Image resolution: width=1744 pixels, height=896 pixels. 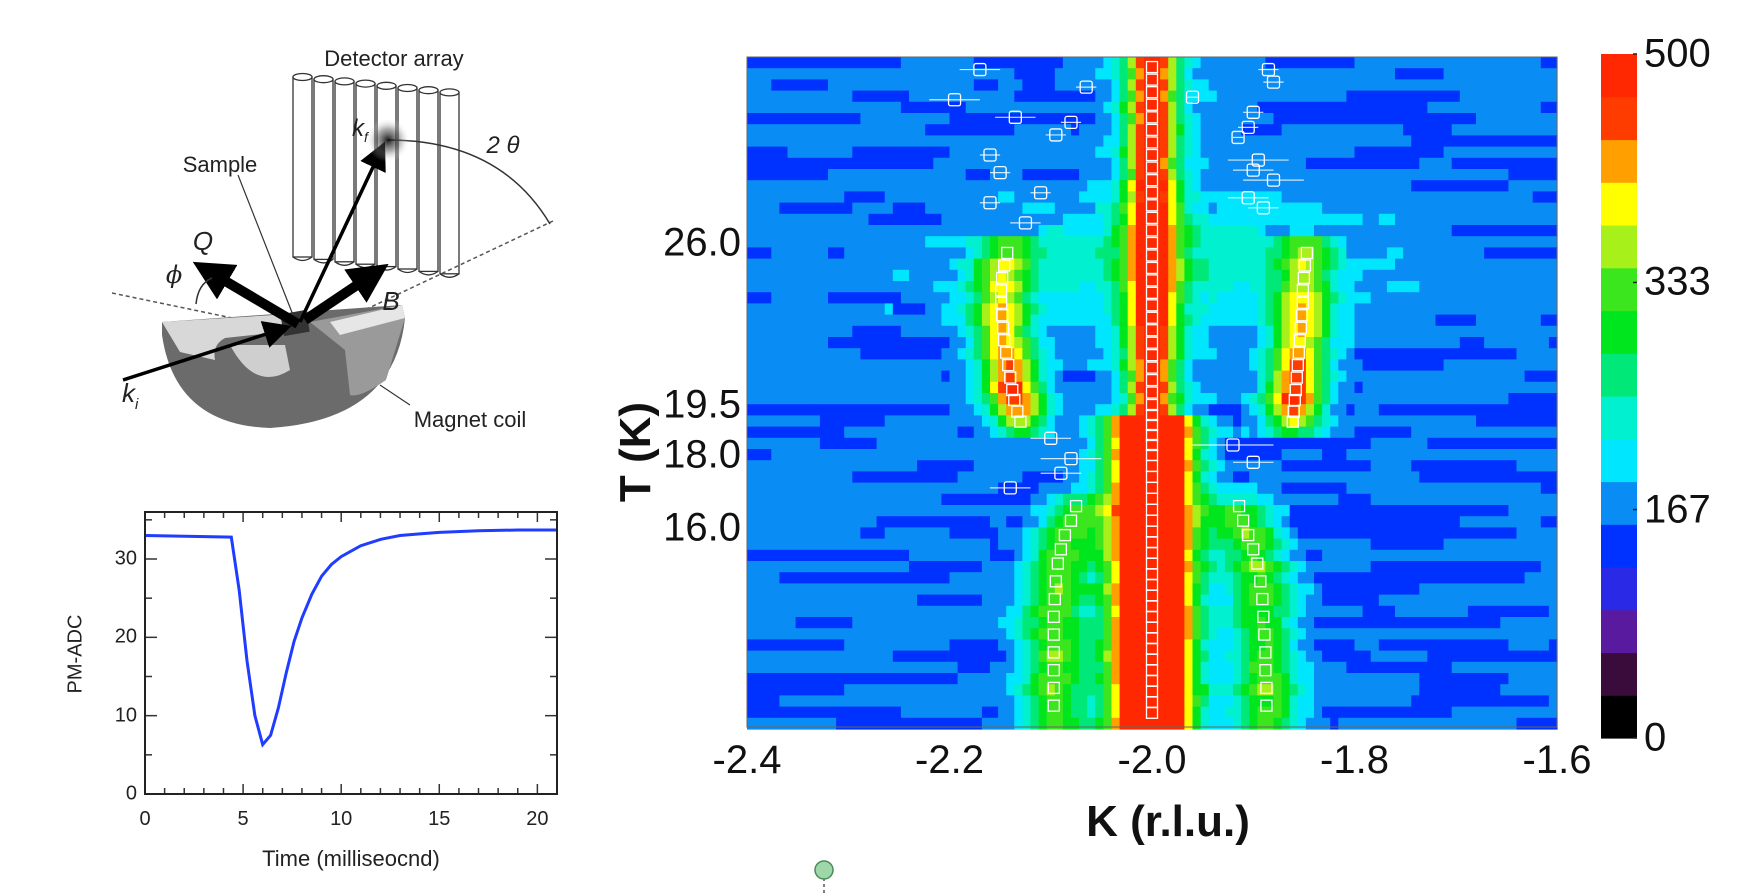 What do you see at coordinates (204, 291) in the screenshot?
I see `phi-arc` at bounding box center [204, 291].